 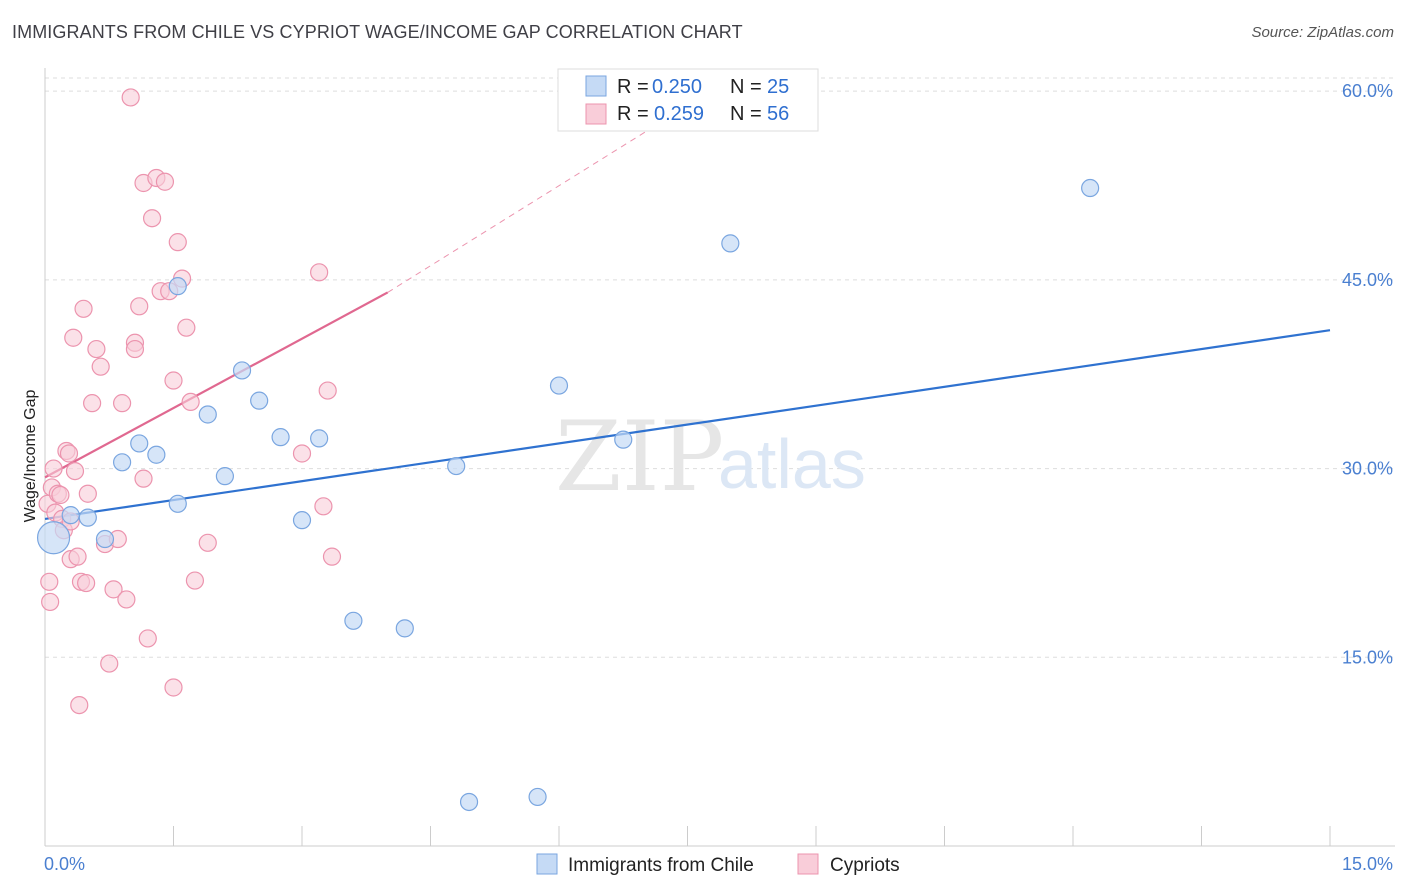 What do you see at coordinates (639, 457) in the screenshot?
I see `watermark-zip: ZIP` at bounding box center [639, 457].